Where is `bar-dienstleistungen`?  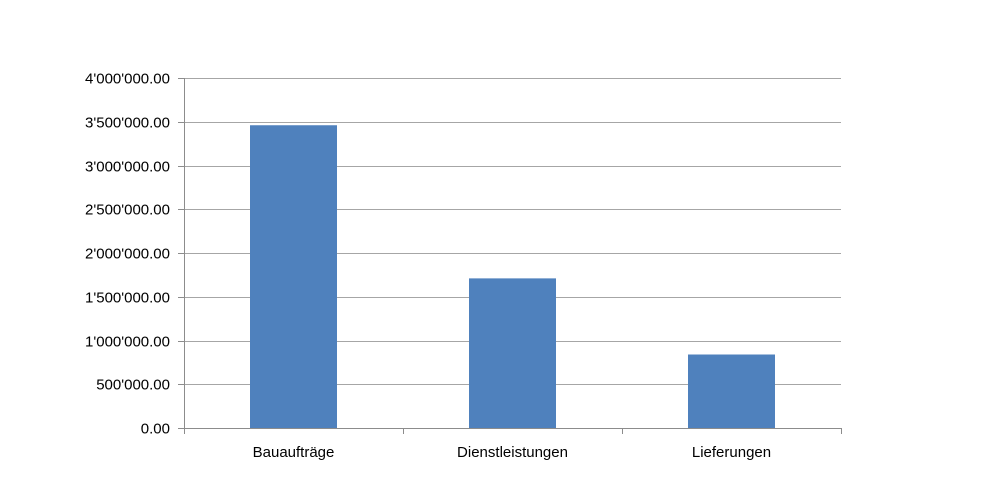 bar-dienstleistungen is located at coordinates (512, 353).